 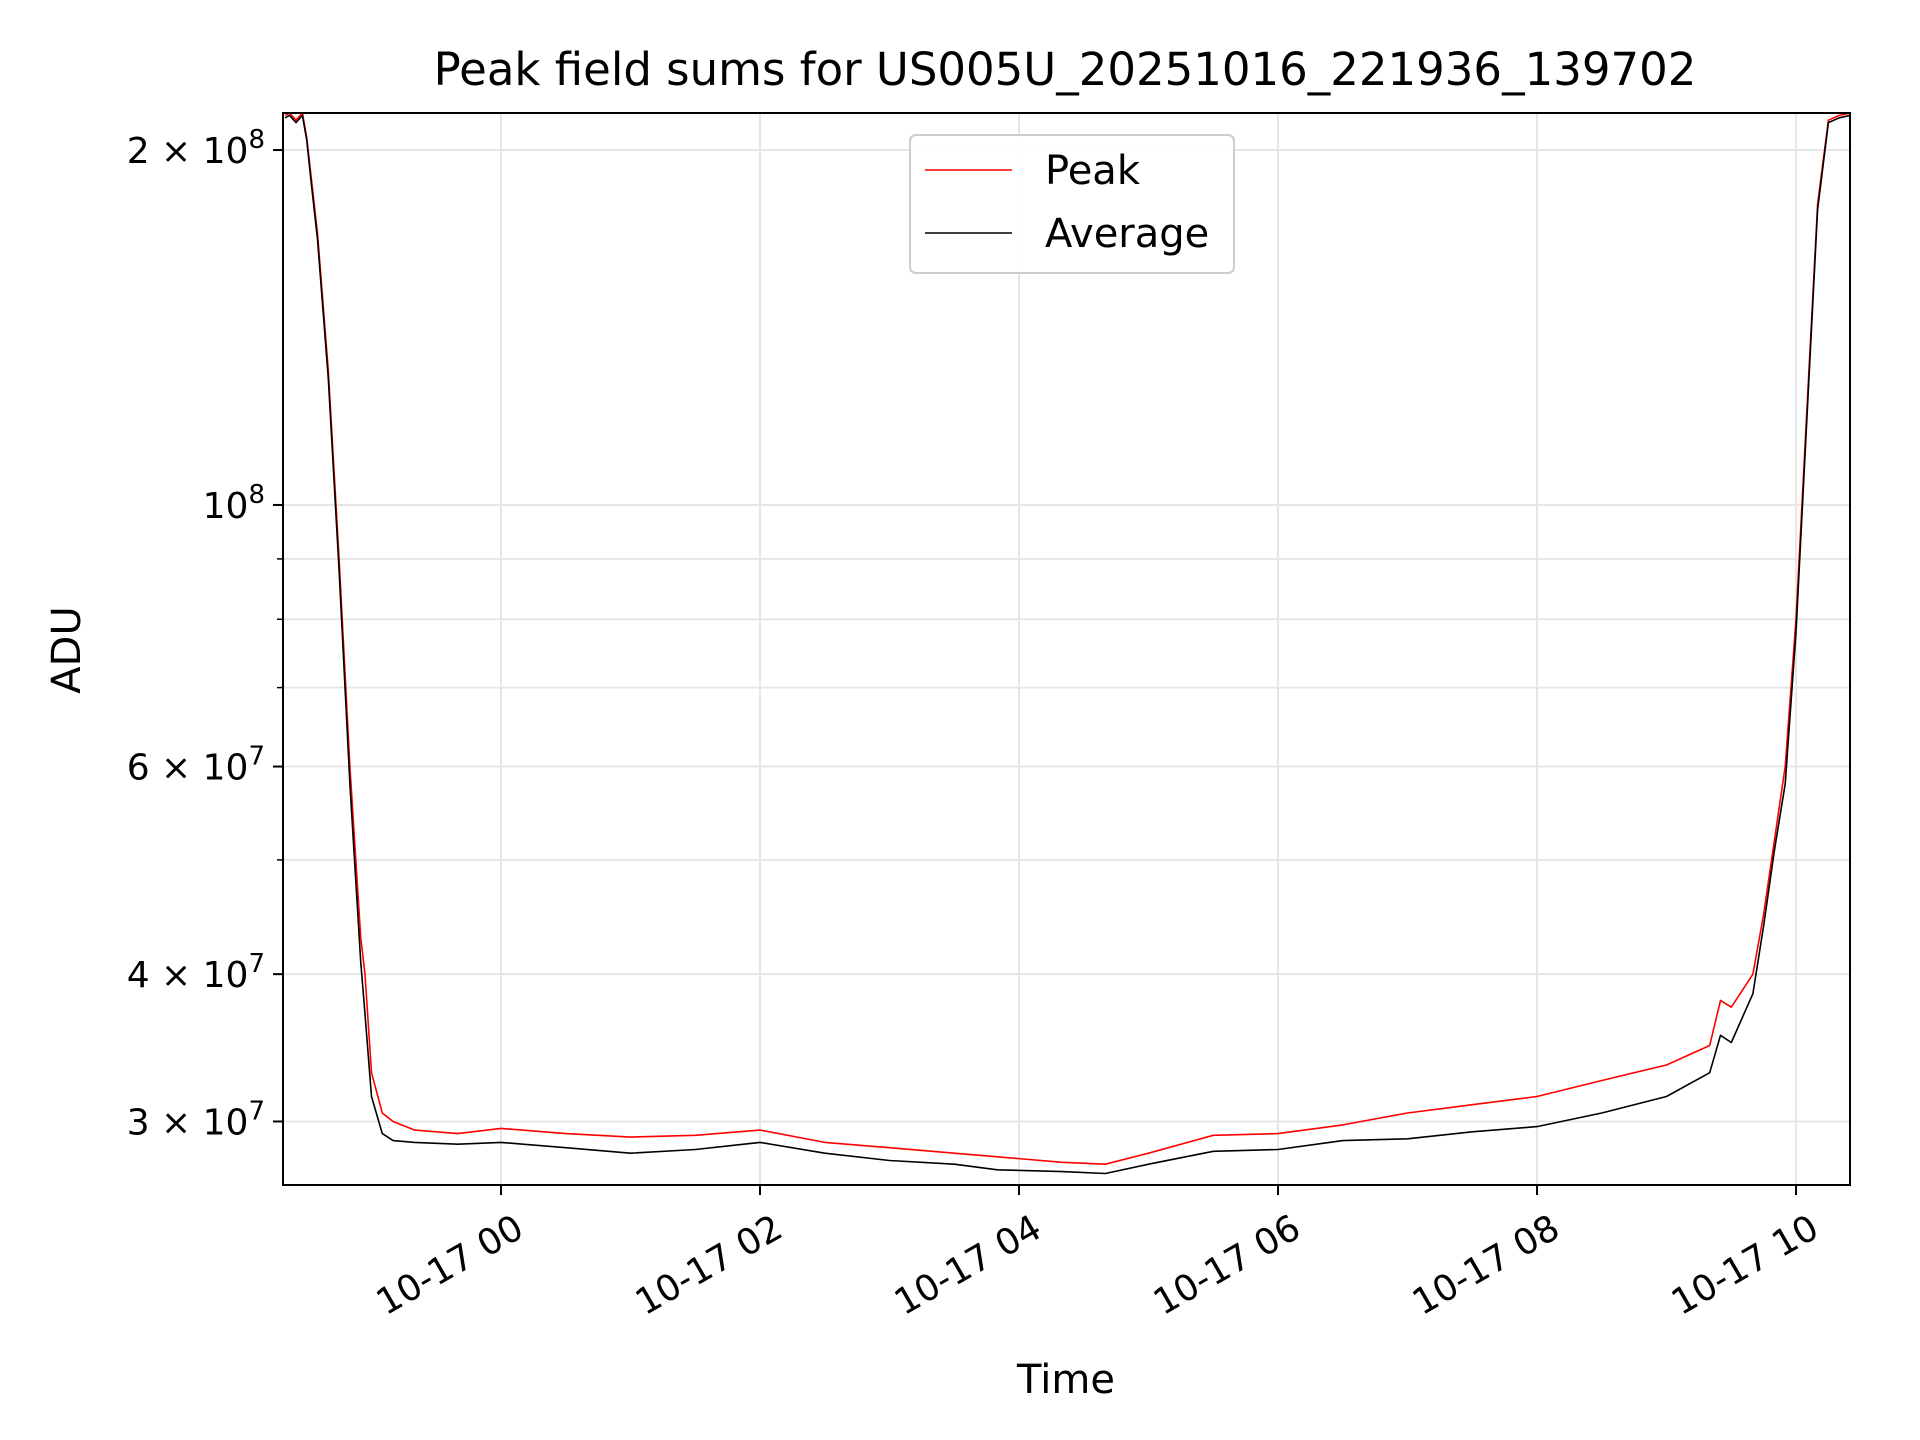 I want to click on legend-label-average: Average, so click(x=1127, y=234).